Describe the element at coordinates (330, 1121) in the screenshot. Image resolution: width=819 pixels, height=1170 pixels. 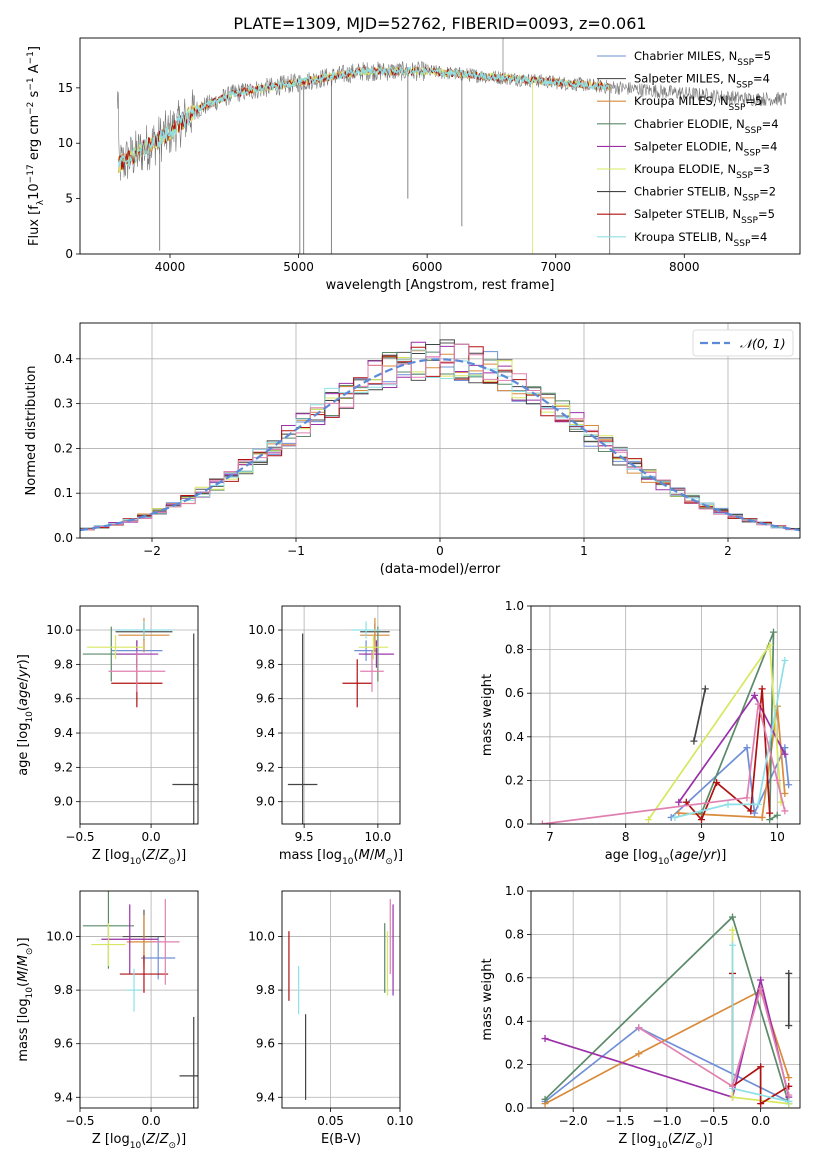
I see `x-tick-label: 0.05` at that location.